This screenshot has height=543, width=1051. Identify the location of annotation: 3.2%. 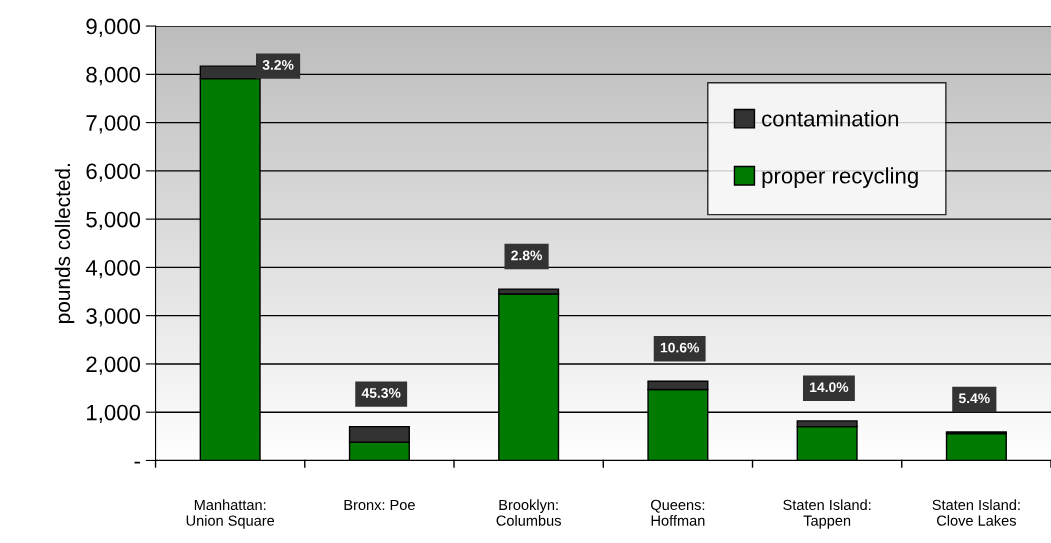
(278, 65).